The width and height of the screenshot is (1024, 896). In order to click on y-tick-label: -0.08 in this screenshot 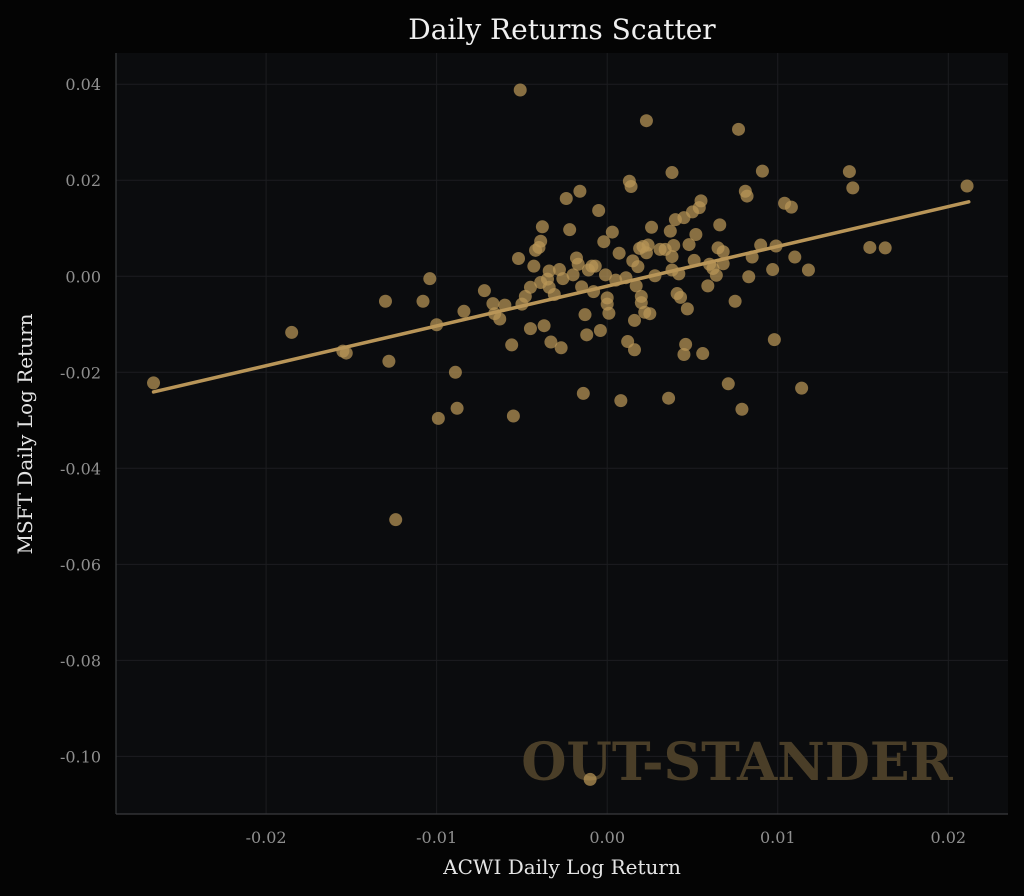, I will do `click(80, 660)`.